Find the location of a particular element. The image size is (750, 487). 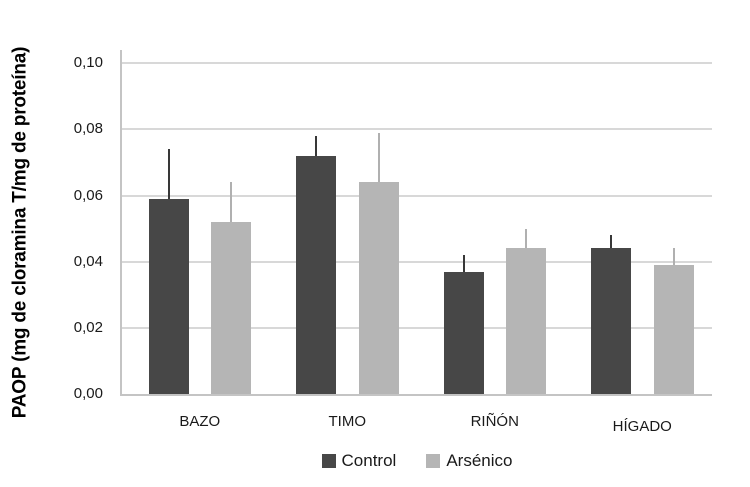

x-axis-label-riñón: RIÑÓN is located at coordinates (494, 421).